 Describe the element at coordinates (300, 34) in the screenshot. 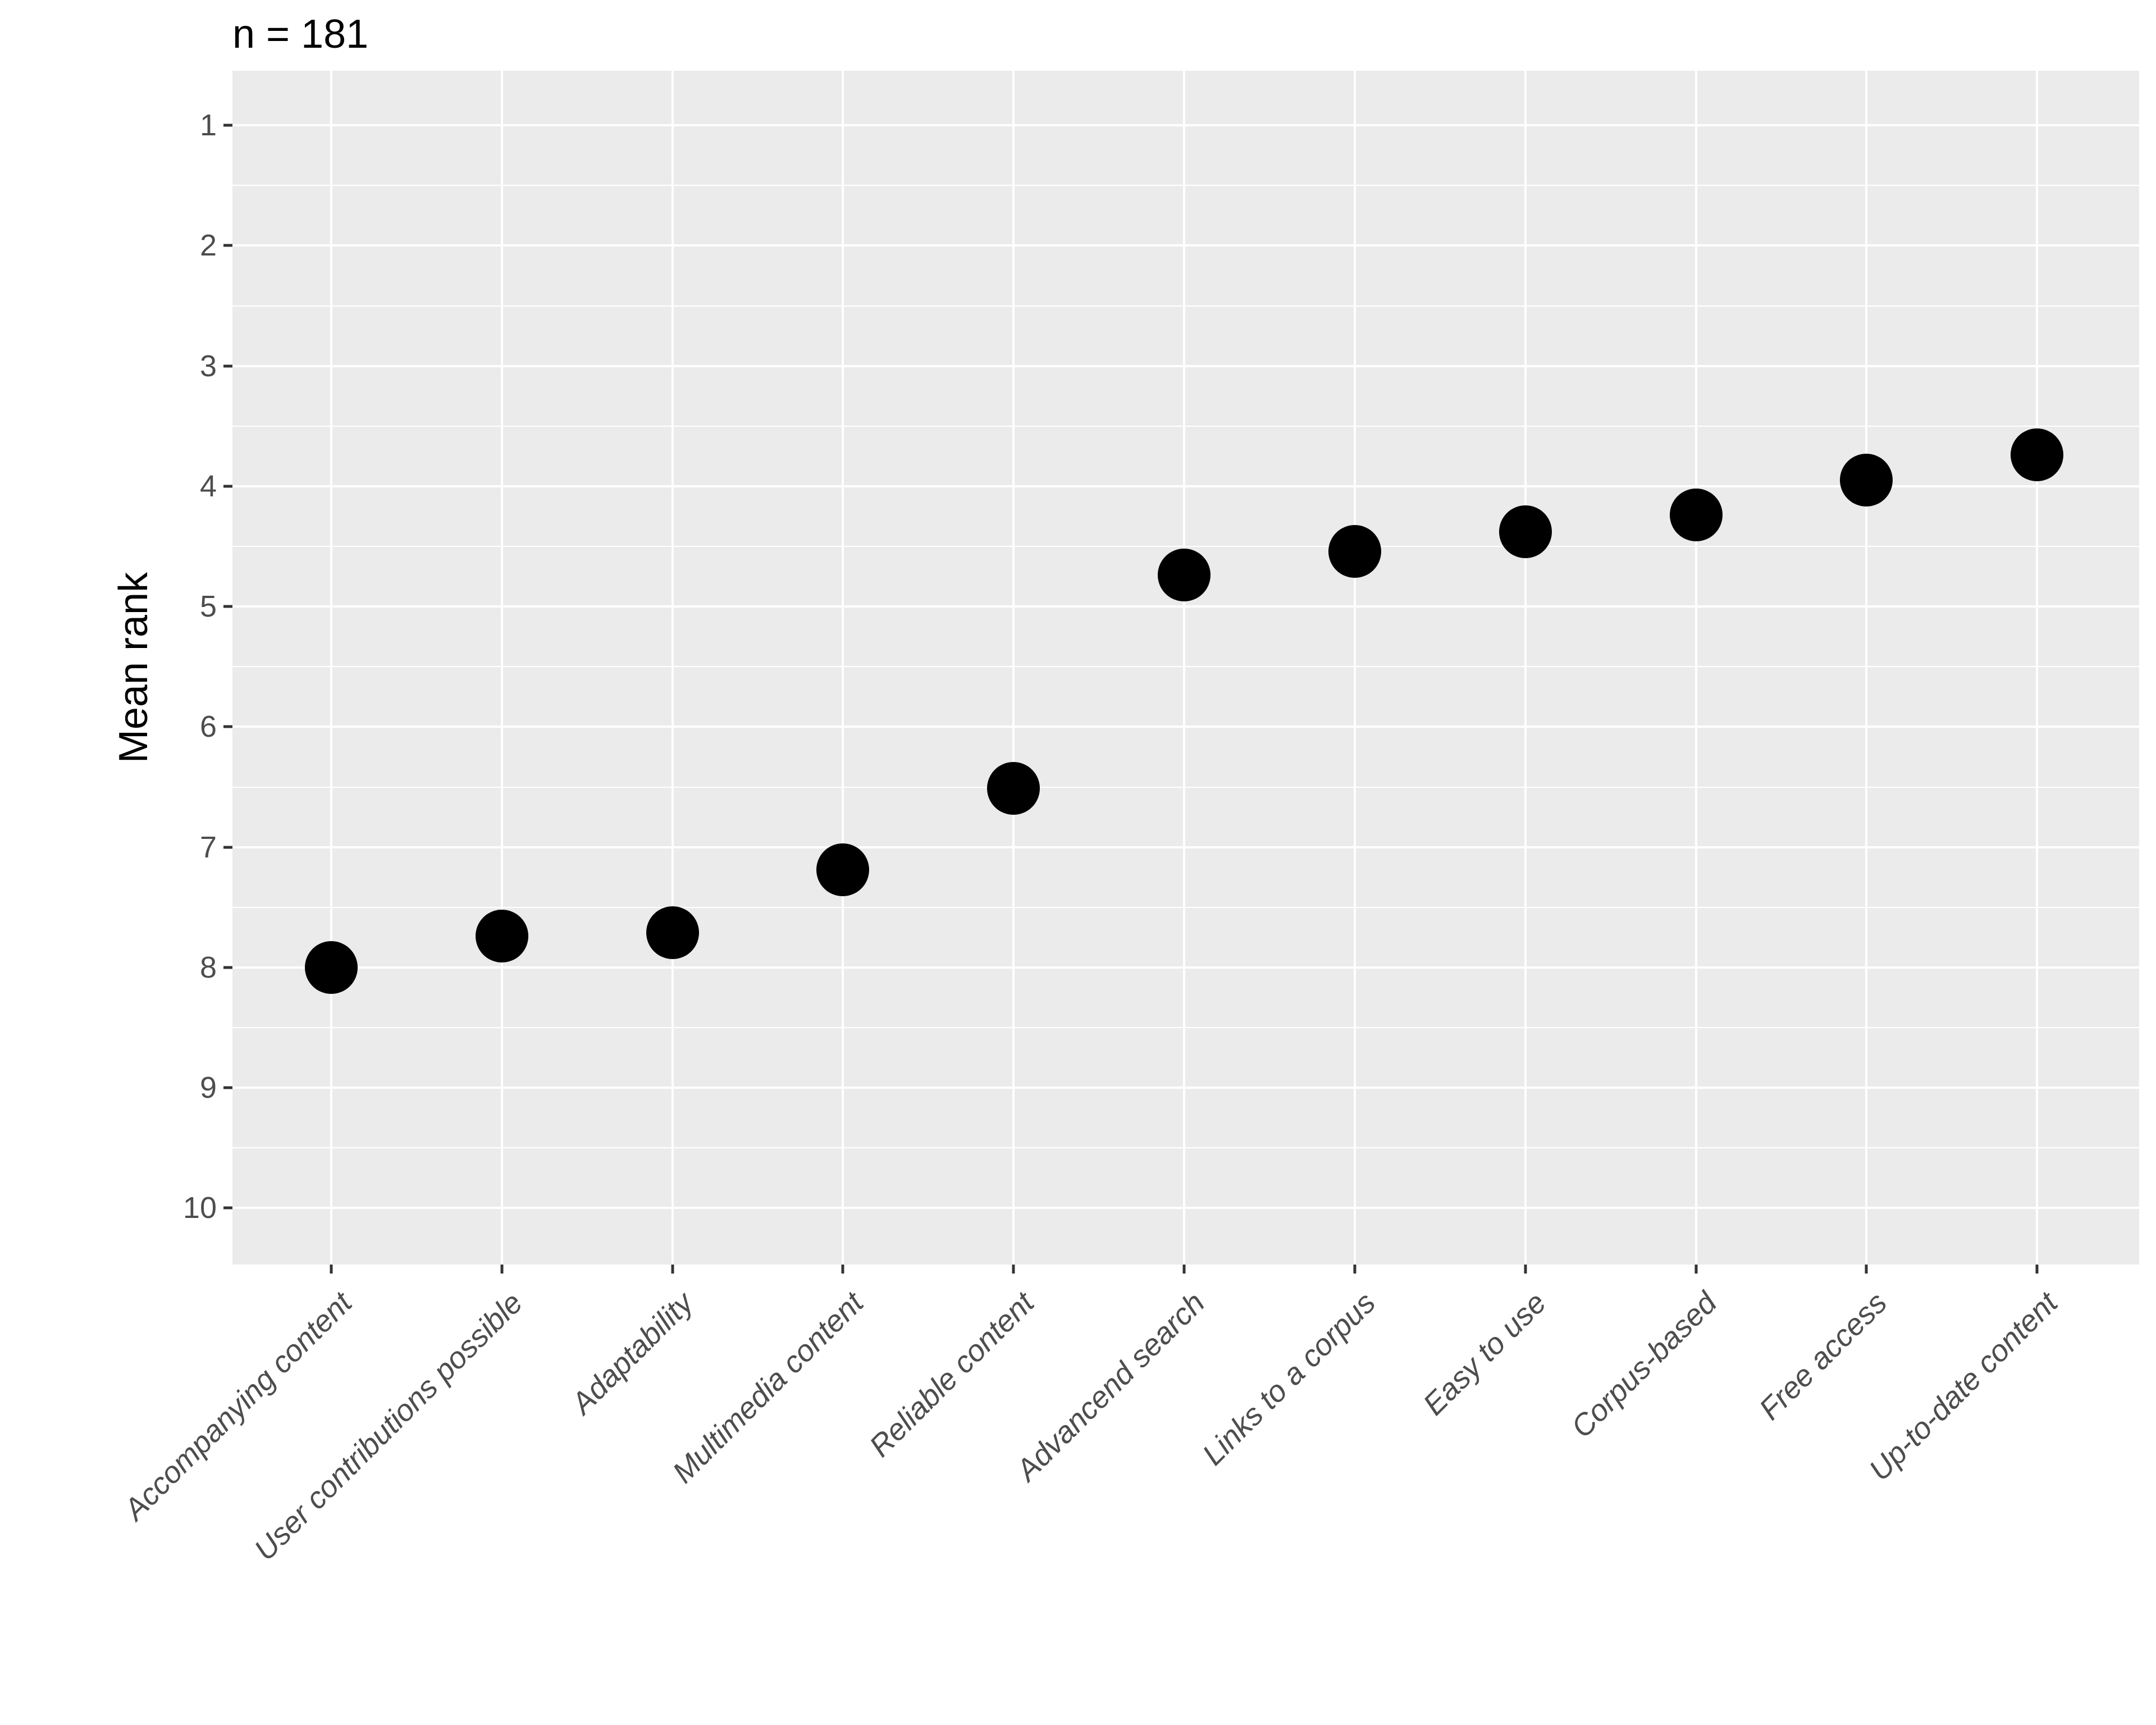

I see `plot-title: n = 181` at that location.